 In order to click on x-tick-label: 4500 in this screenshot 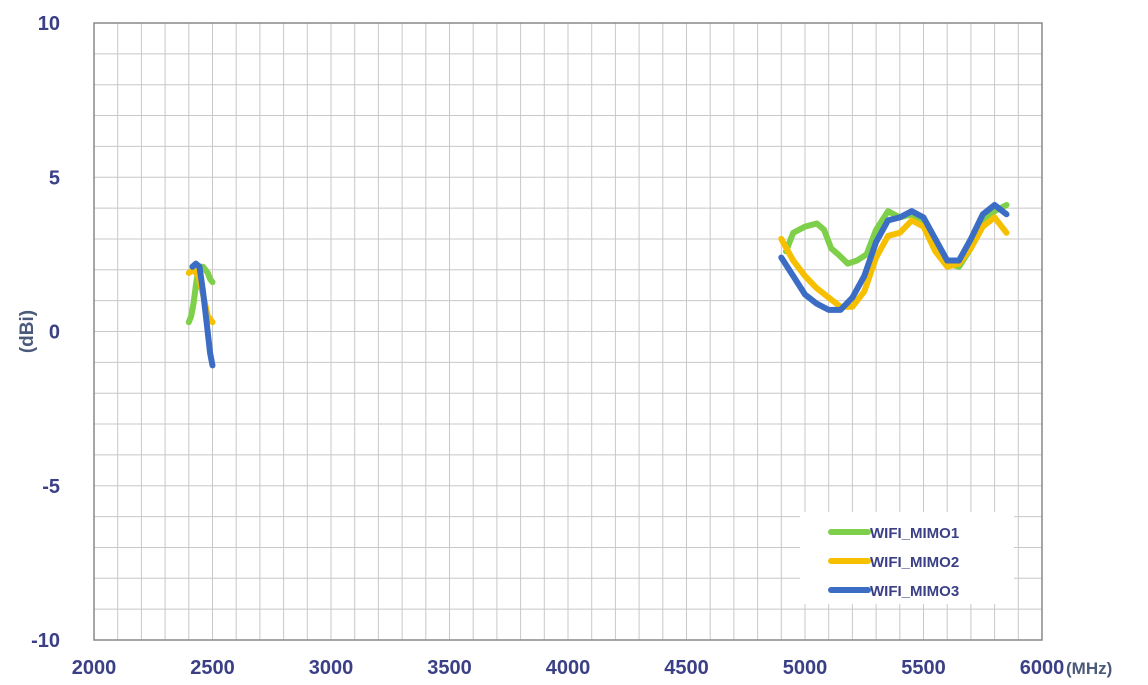, I will do `click(686, 668)`.